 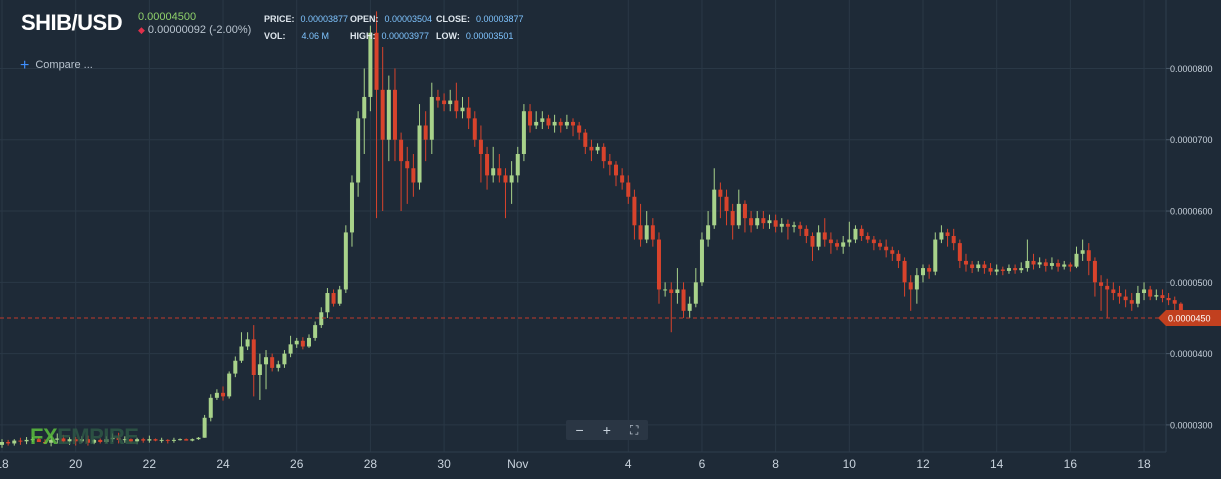 What do you see at coordinates (306, 19) in the screenshot?
I see `stat-price: PRICE: 0.00003877` at bounding box center [306, 19].